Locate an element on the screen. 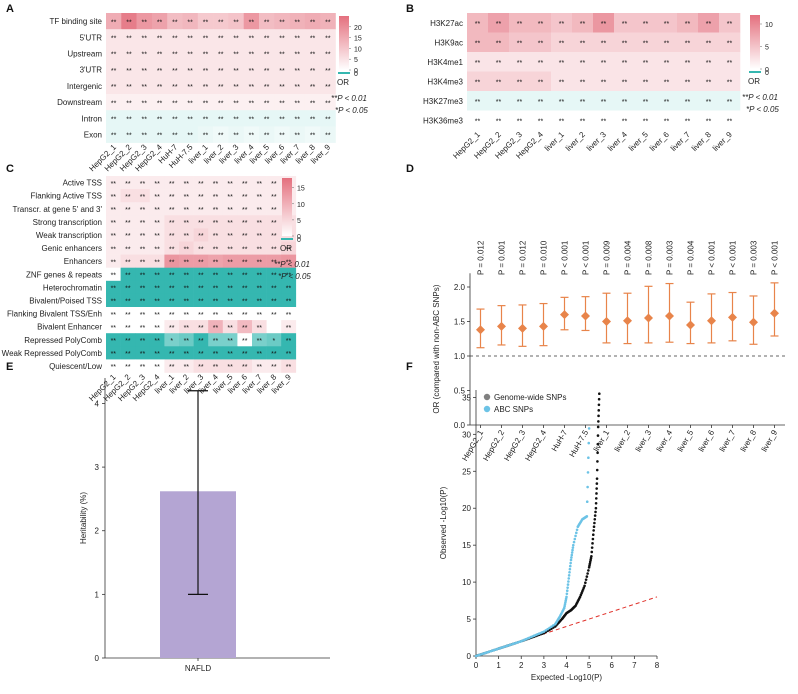  row-label: Exon is located at coordinates (93, 135).